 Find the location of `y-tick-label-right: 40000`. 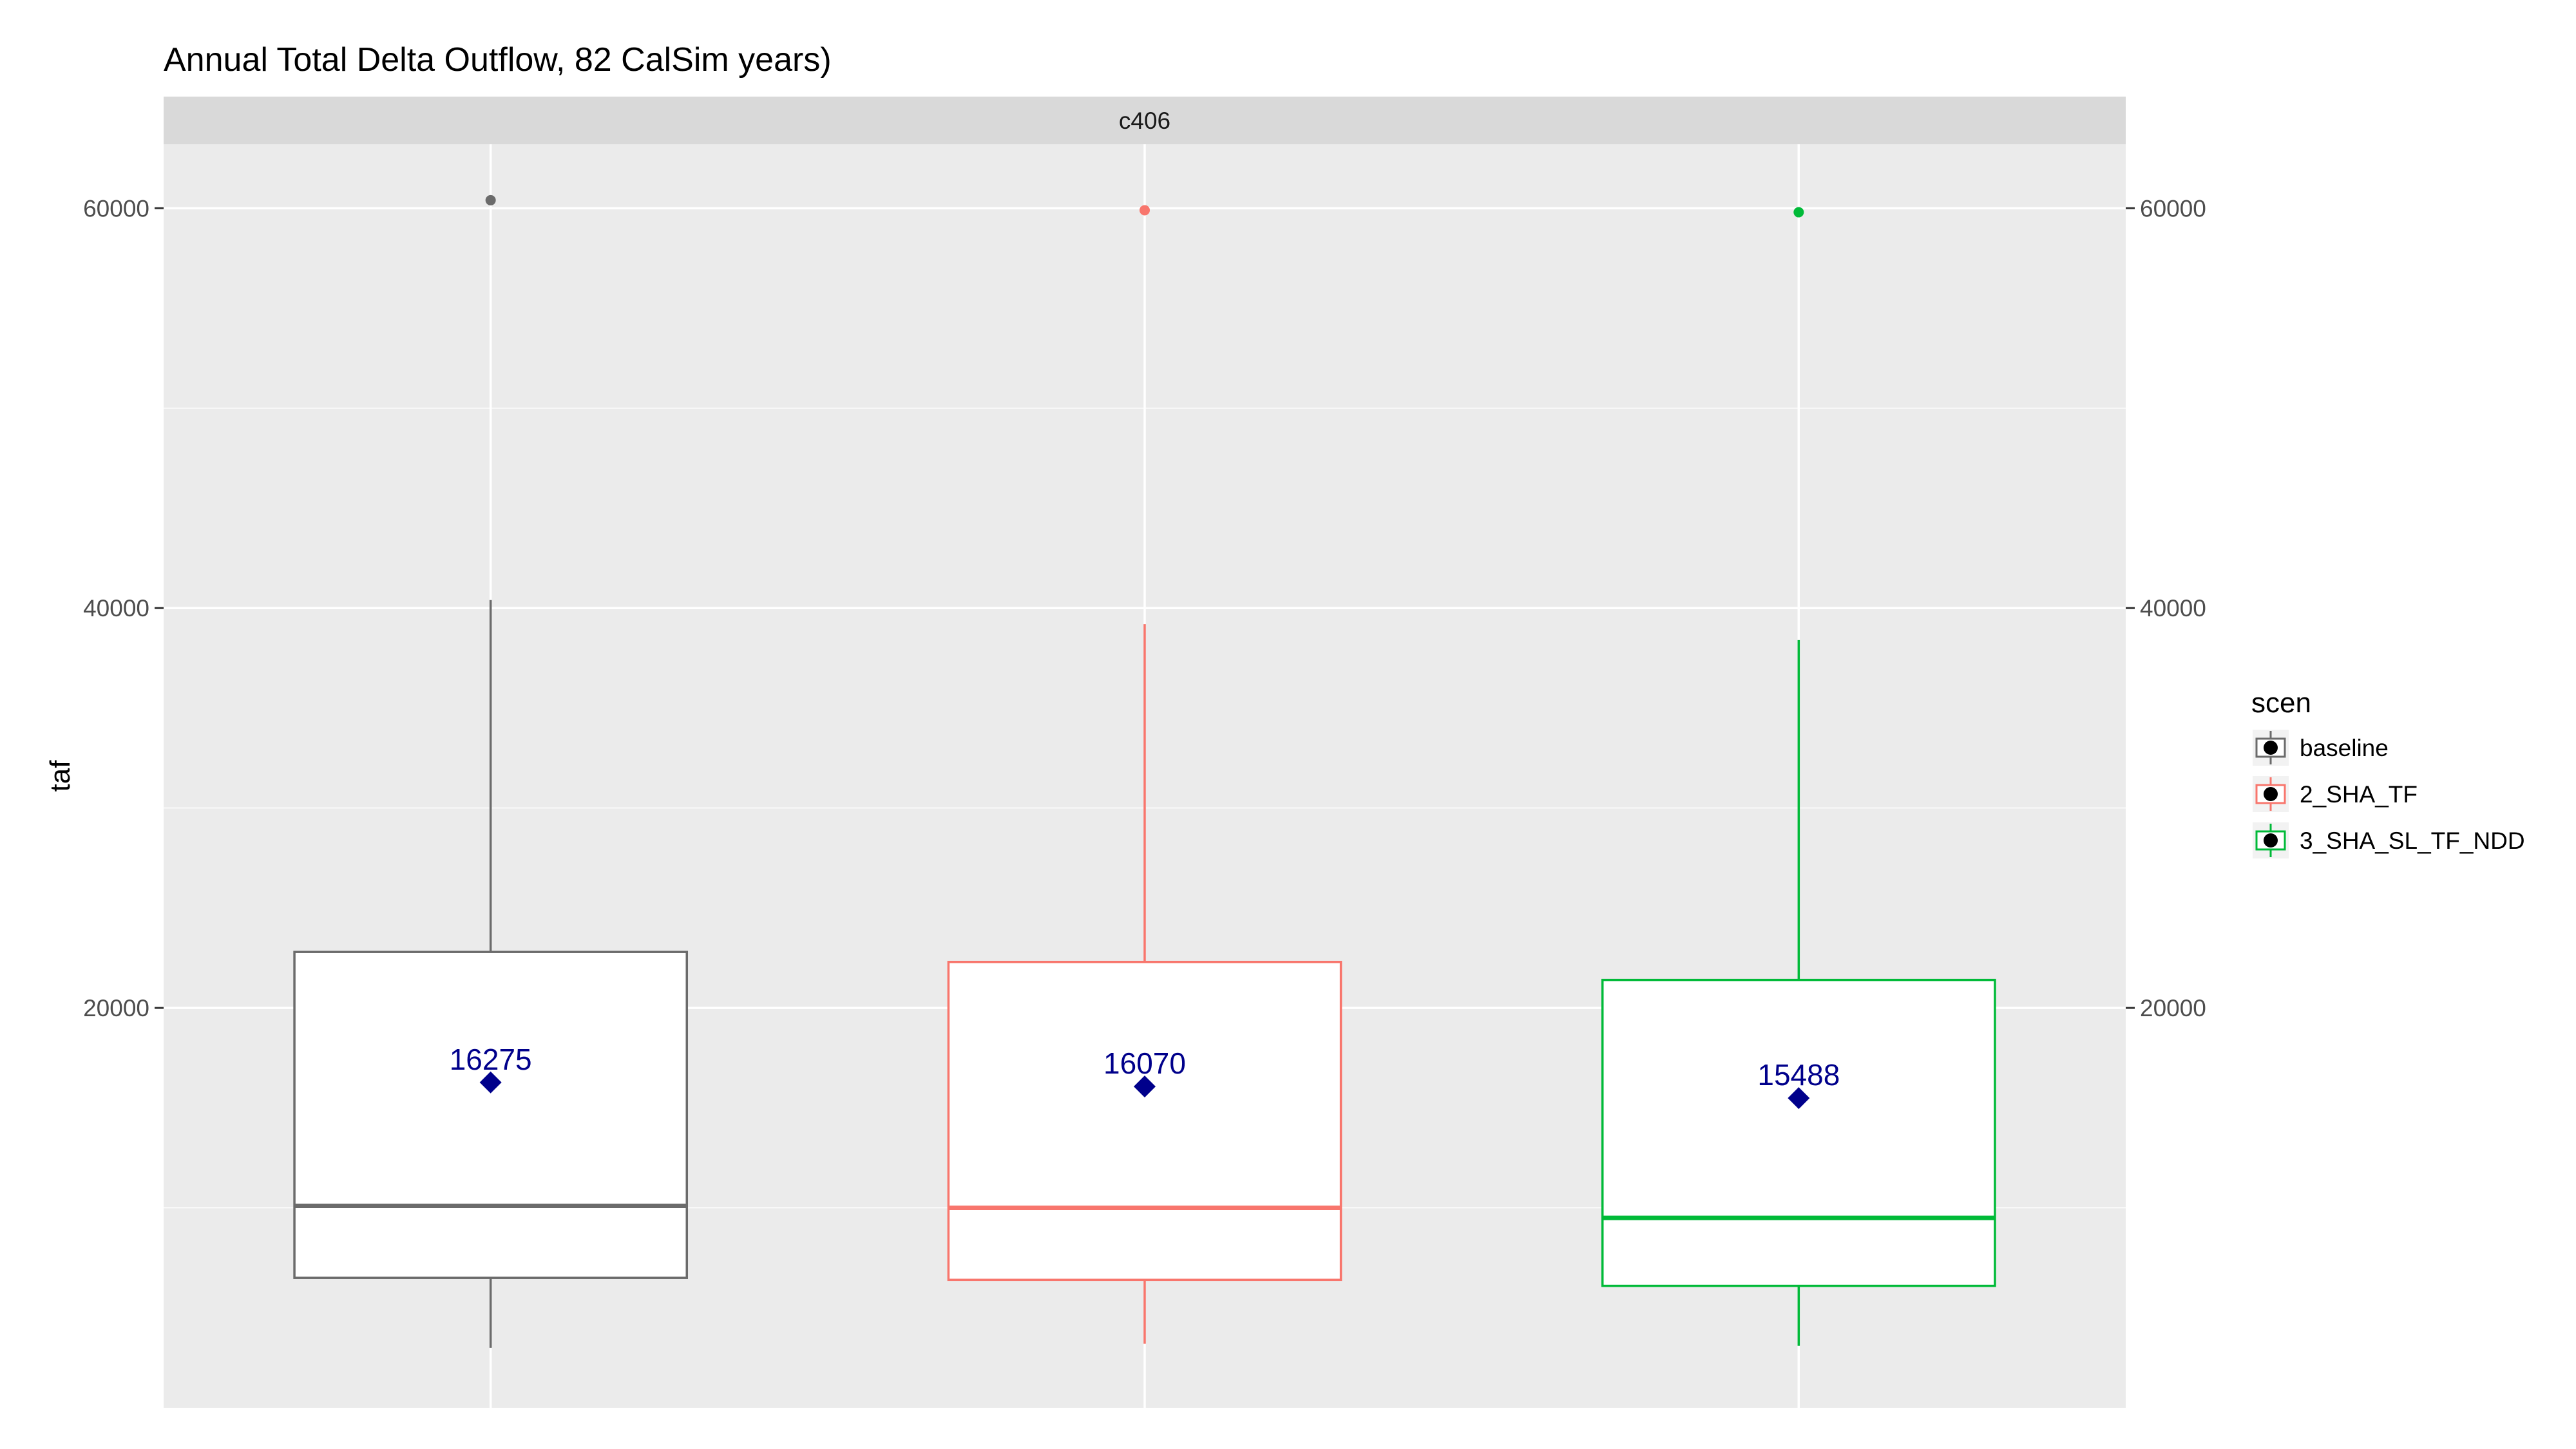

y-tick-label-right: 40000 is located at coordinates (2173, 608).